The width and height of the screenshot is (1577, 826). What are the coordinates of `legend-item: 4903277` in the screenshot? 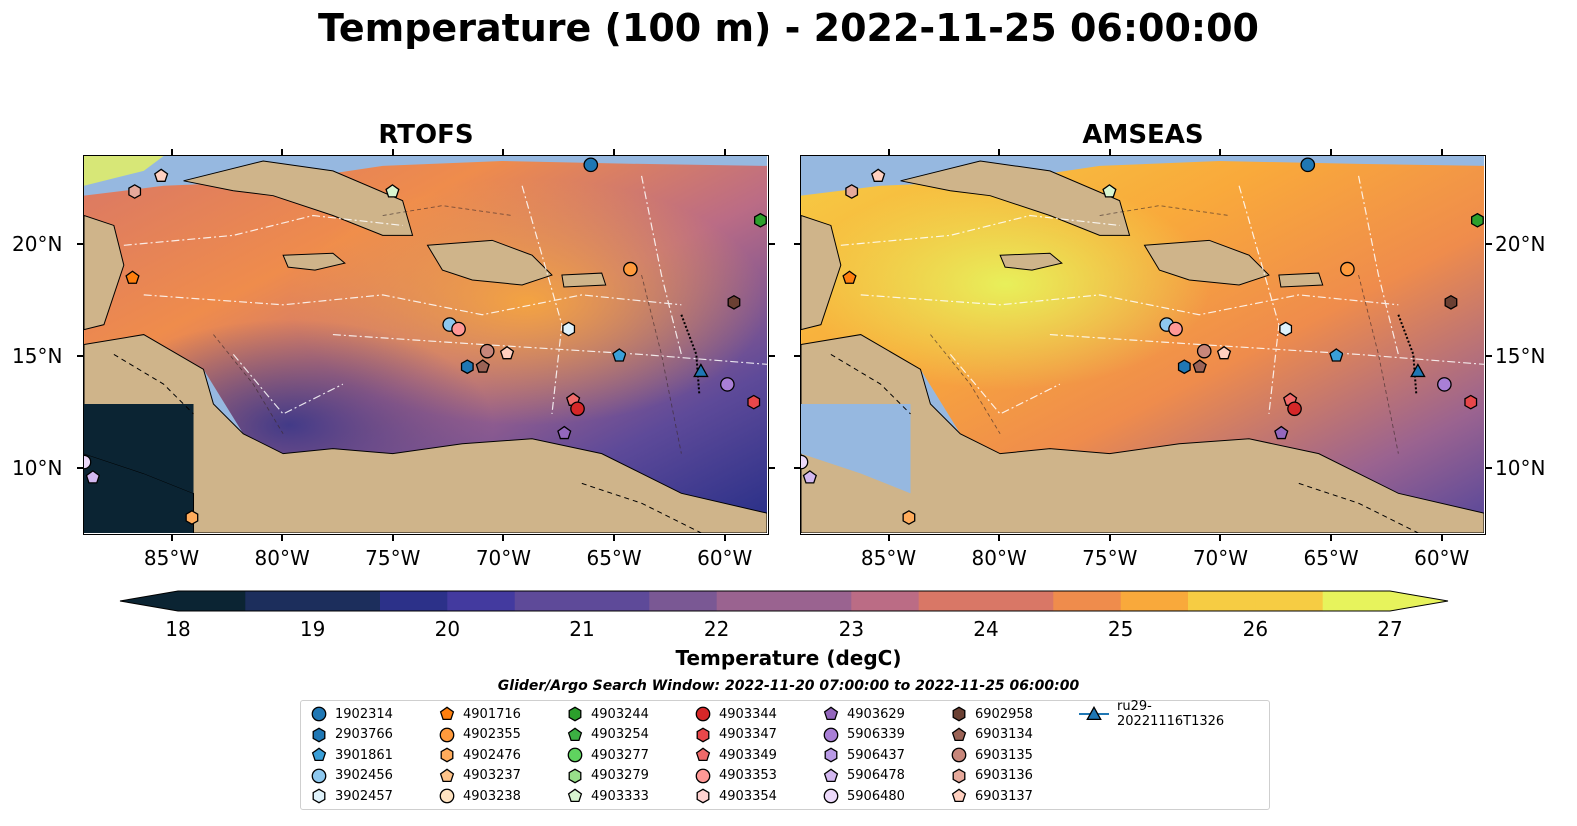 It's located at (608, 755).